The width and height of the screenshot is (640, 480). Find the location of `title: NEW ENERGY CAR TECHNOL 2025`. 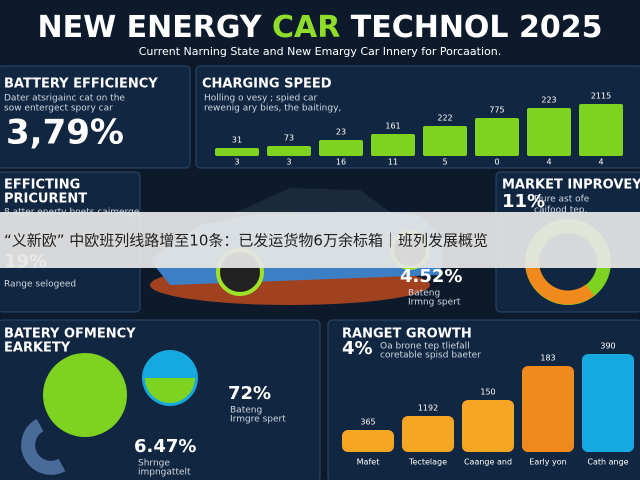

title: NEW ENERGY CAR TECHNOL 2025 is located at coordinates (319, 27).